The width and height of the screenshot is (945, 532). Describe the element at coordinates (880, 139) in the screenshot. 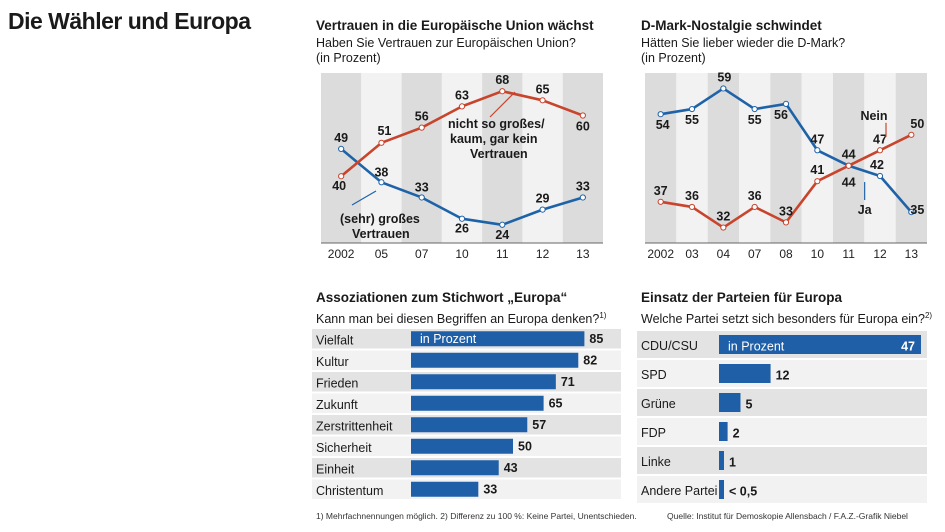

I see `chart2-data-label: 47` at that location.